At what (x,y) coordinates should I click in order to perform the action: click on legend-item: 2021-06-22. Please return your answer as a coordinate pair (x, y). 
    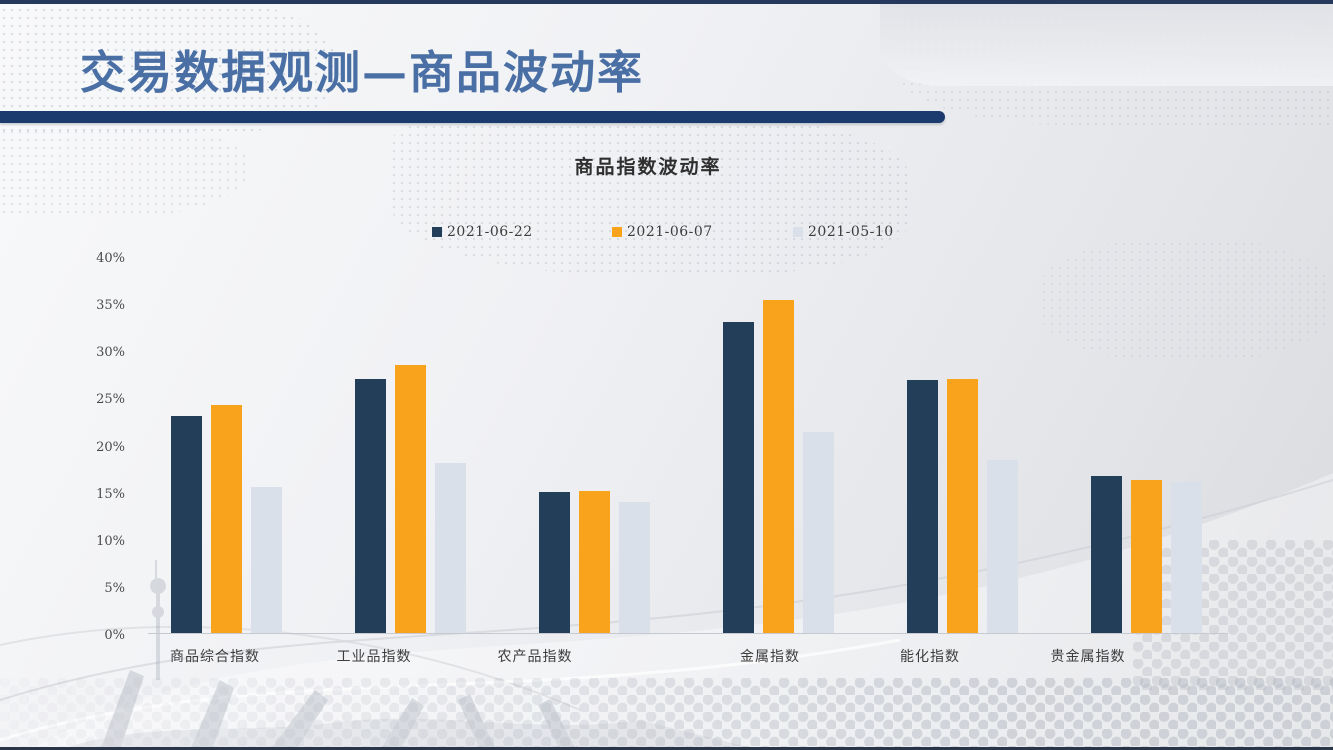
    Looking at the image, I should click on (482, 232).